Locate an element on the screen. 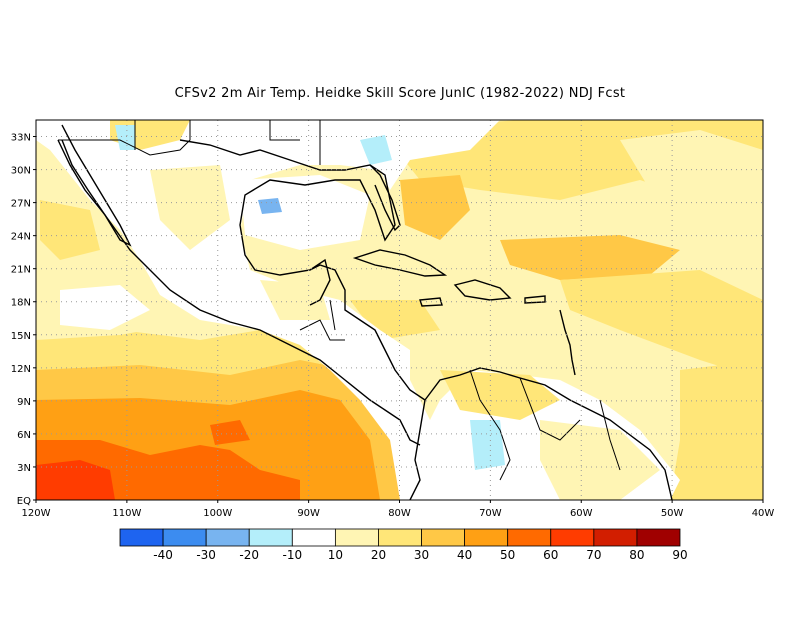 The image size is (800, 618). colorbar-label: 30 is located at coordinates (421, 555).